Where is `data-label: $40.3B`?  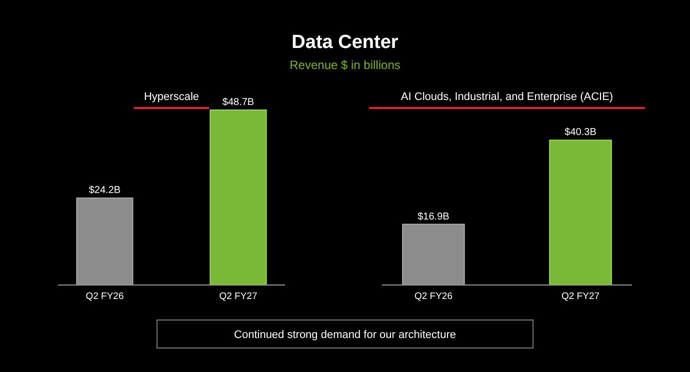
data-label: $40.3B is located at coordinates (580, 132).